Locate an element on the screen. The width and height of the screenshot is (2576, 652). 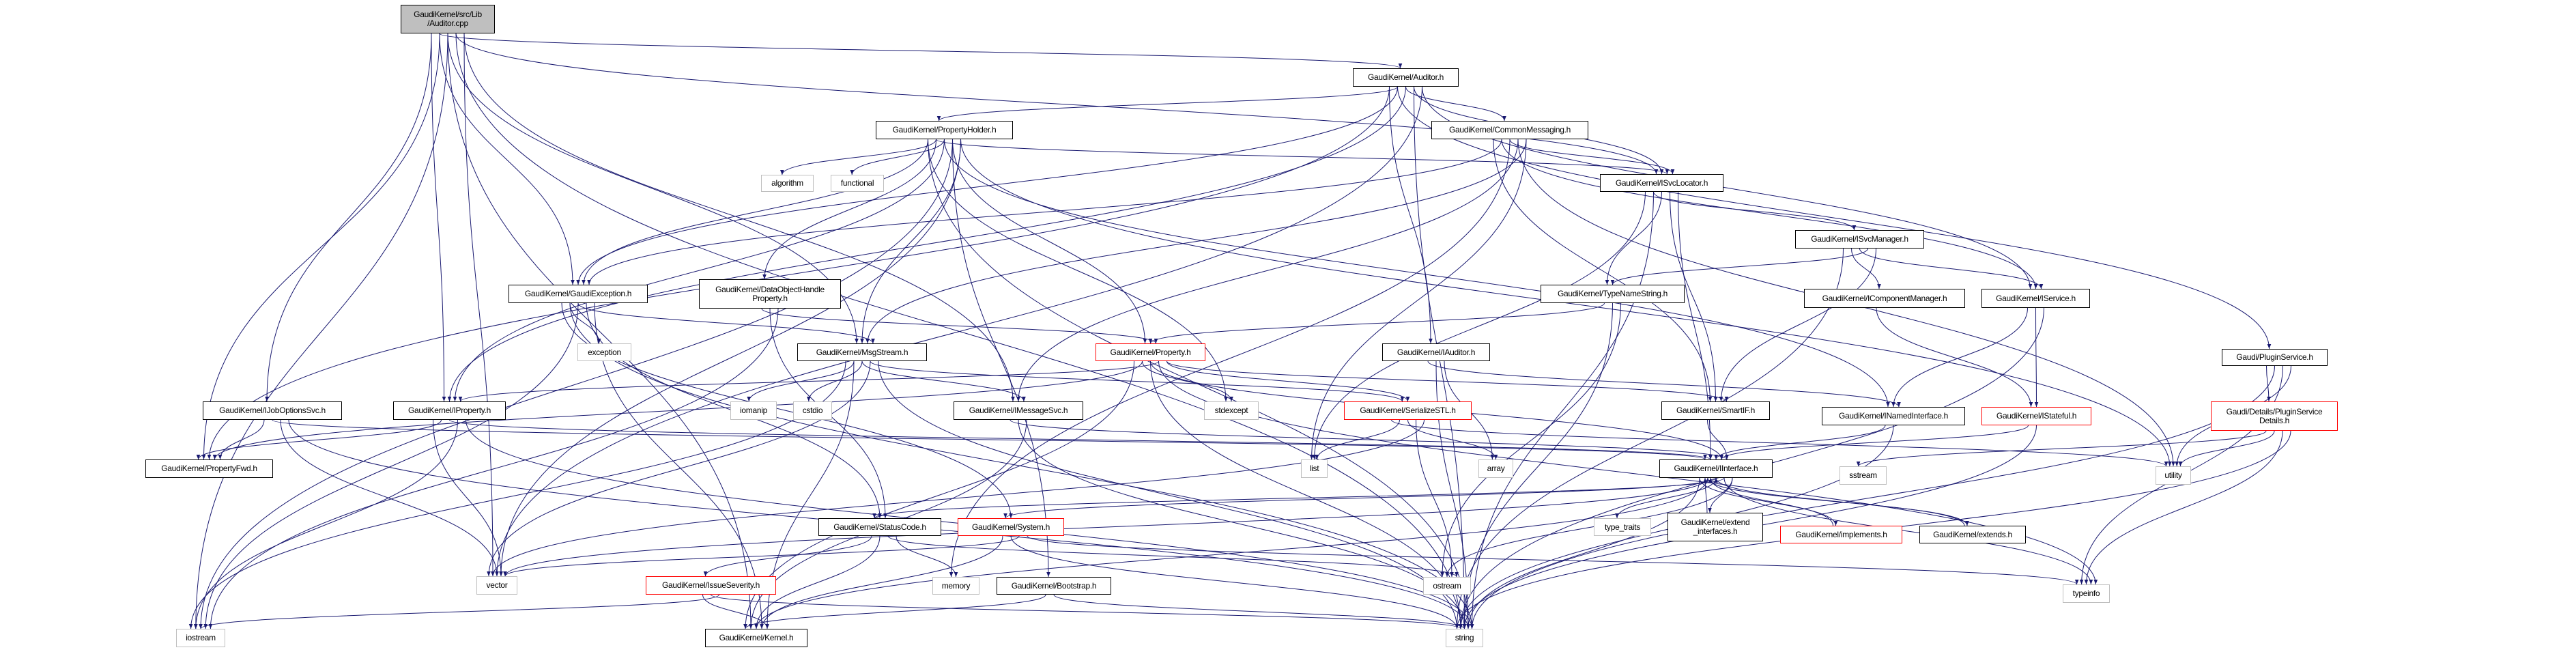
edge-commonmsg-to-list is located at coordinates (1418, 299).